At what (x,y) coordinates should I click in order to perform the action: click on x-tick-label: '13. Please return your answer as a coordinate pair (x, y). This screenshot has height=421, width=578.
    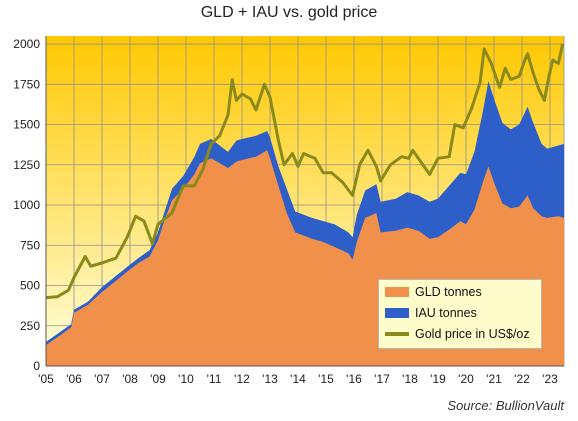
    Looking at the image, I should click on (270, 379).